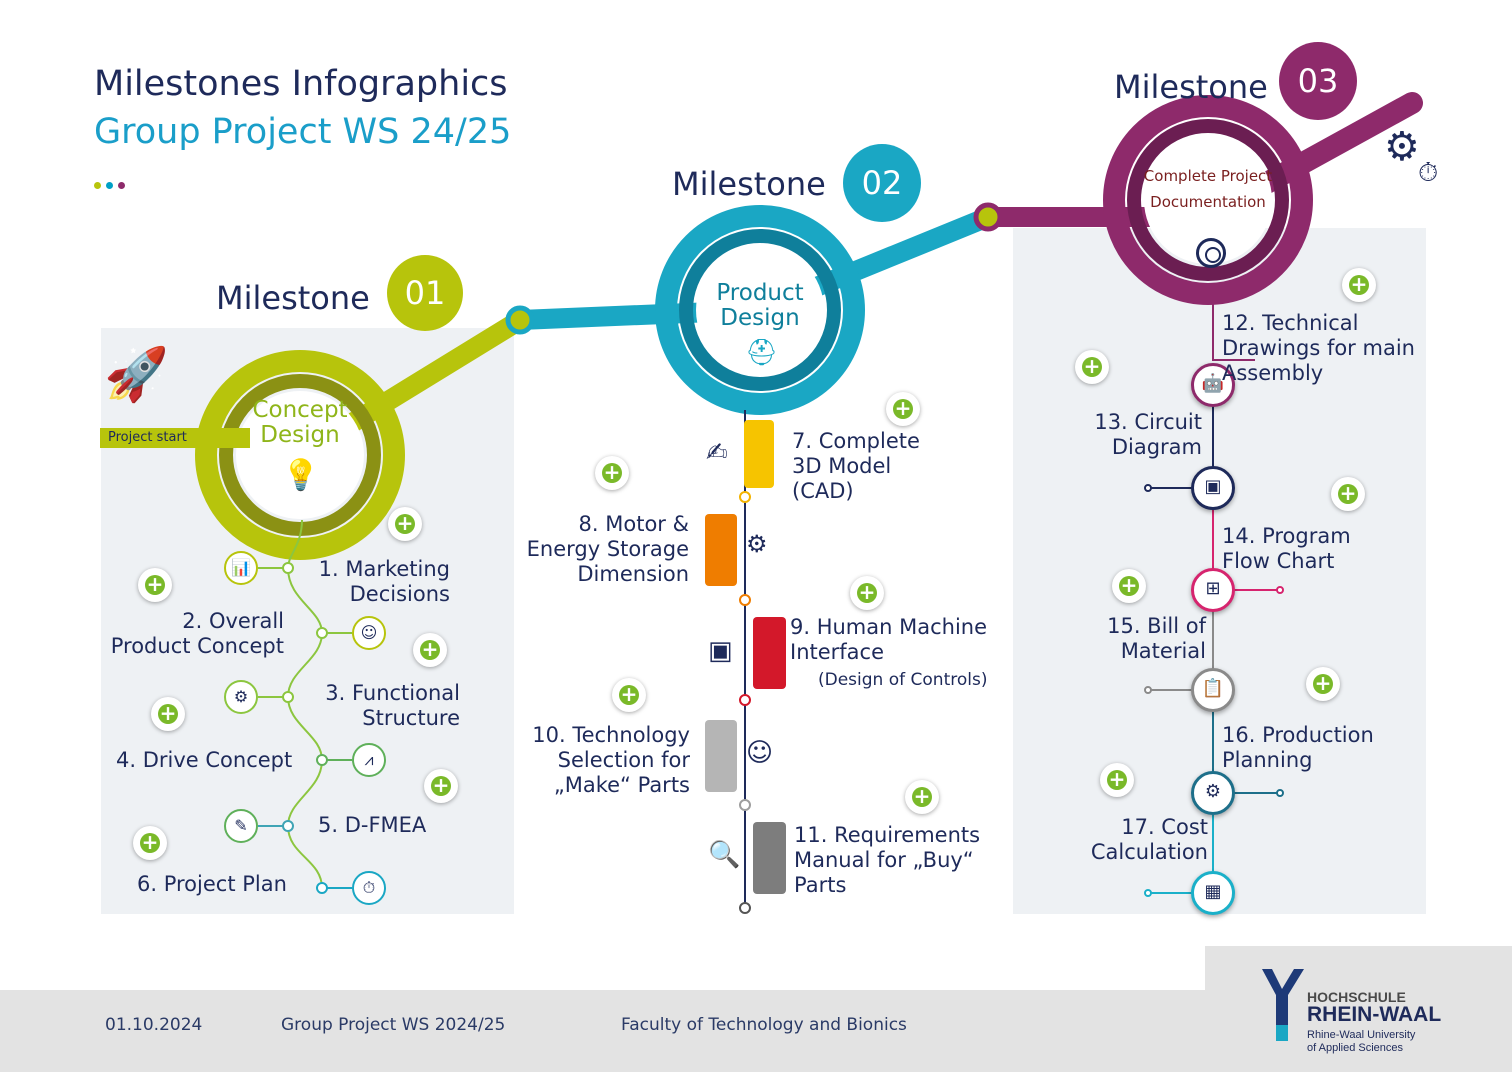 The height and width of the screenshot is (1072, 1512). What do you see at coordinates (717, 453) in the screenshot?
I see `hand-pencil-icon: ✍` at bounding box center [717, 453].